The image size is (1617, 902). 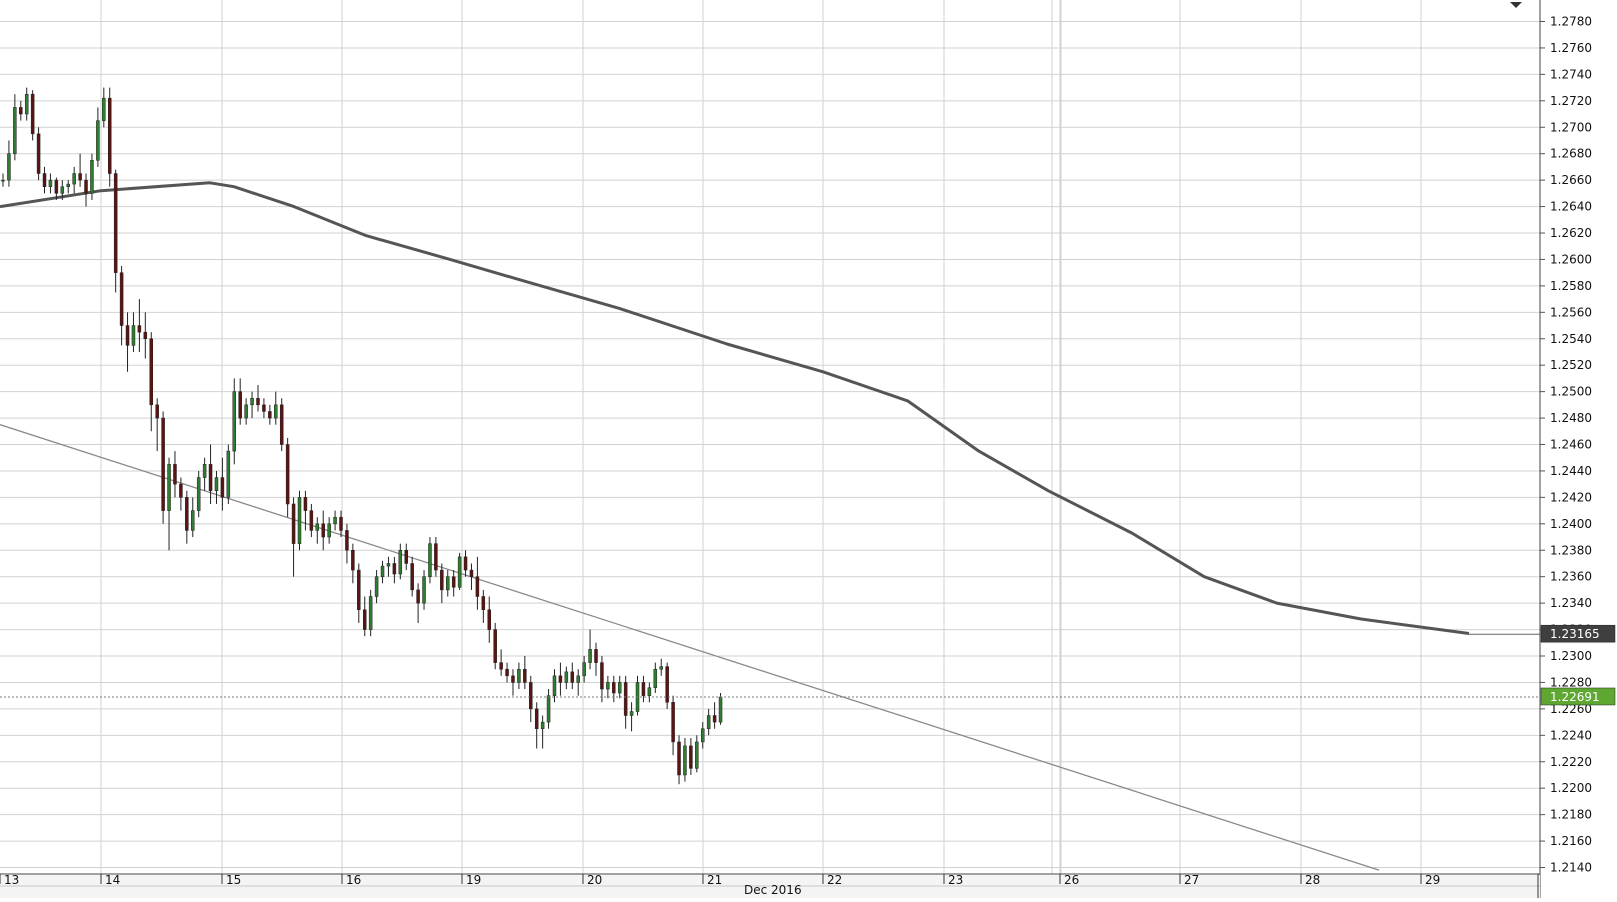 What do you see at coordinates (714, 880) in the screenshot?
I see `x-tick-label: 21` at bounding box center [714, 880].